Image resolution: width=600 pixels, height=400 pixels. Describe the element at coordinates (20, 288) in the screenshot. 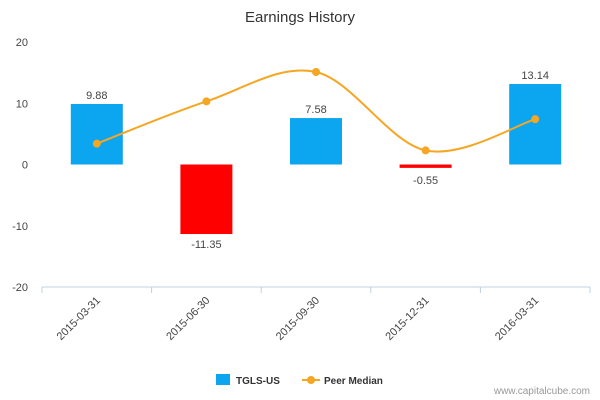

I see `y-tick-label: -20` at that location.